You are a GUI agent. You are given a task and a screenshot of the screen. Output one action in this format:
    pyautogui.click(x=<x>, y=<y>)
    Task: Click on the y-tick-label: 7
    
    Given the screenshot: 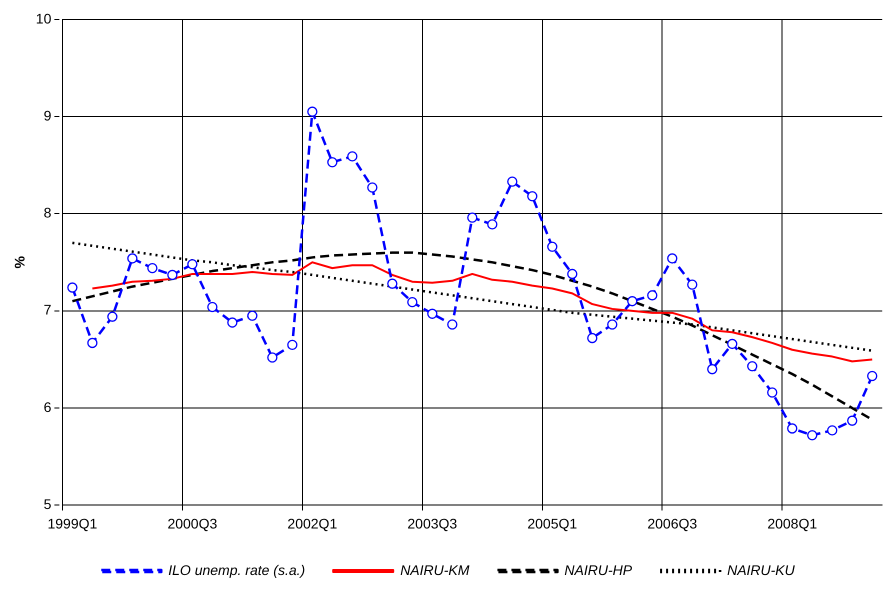 What is the action you would take?
    pyautogui.click(x=48, y=310)
    